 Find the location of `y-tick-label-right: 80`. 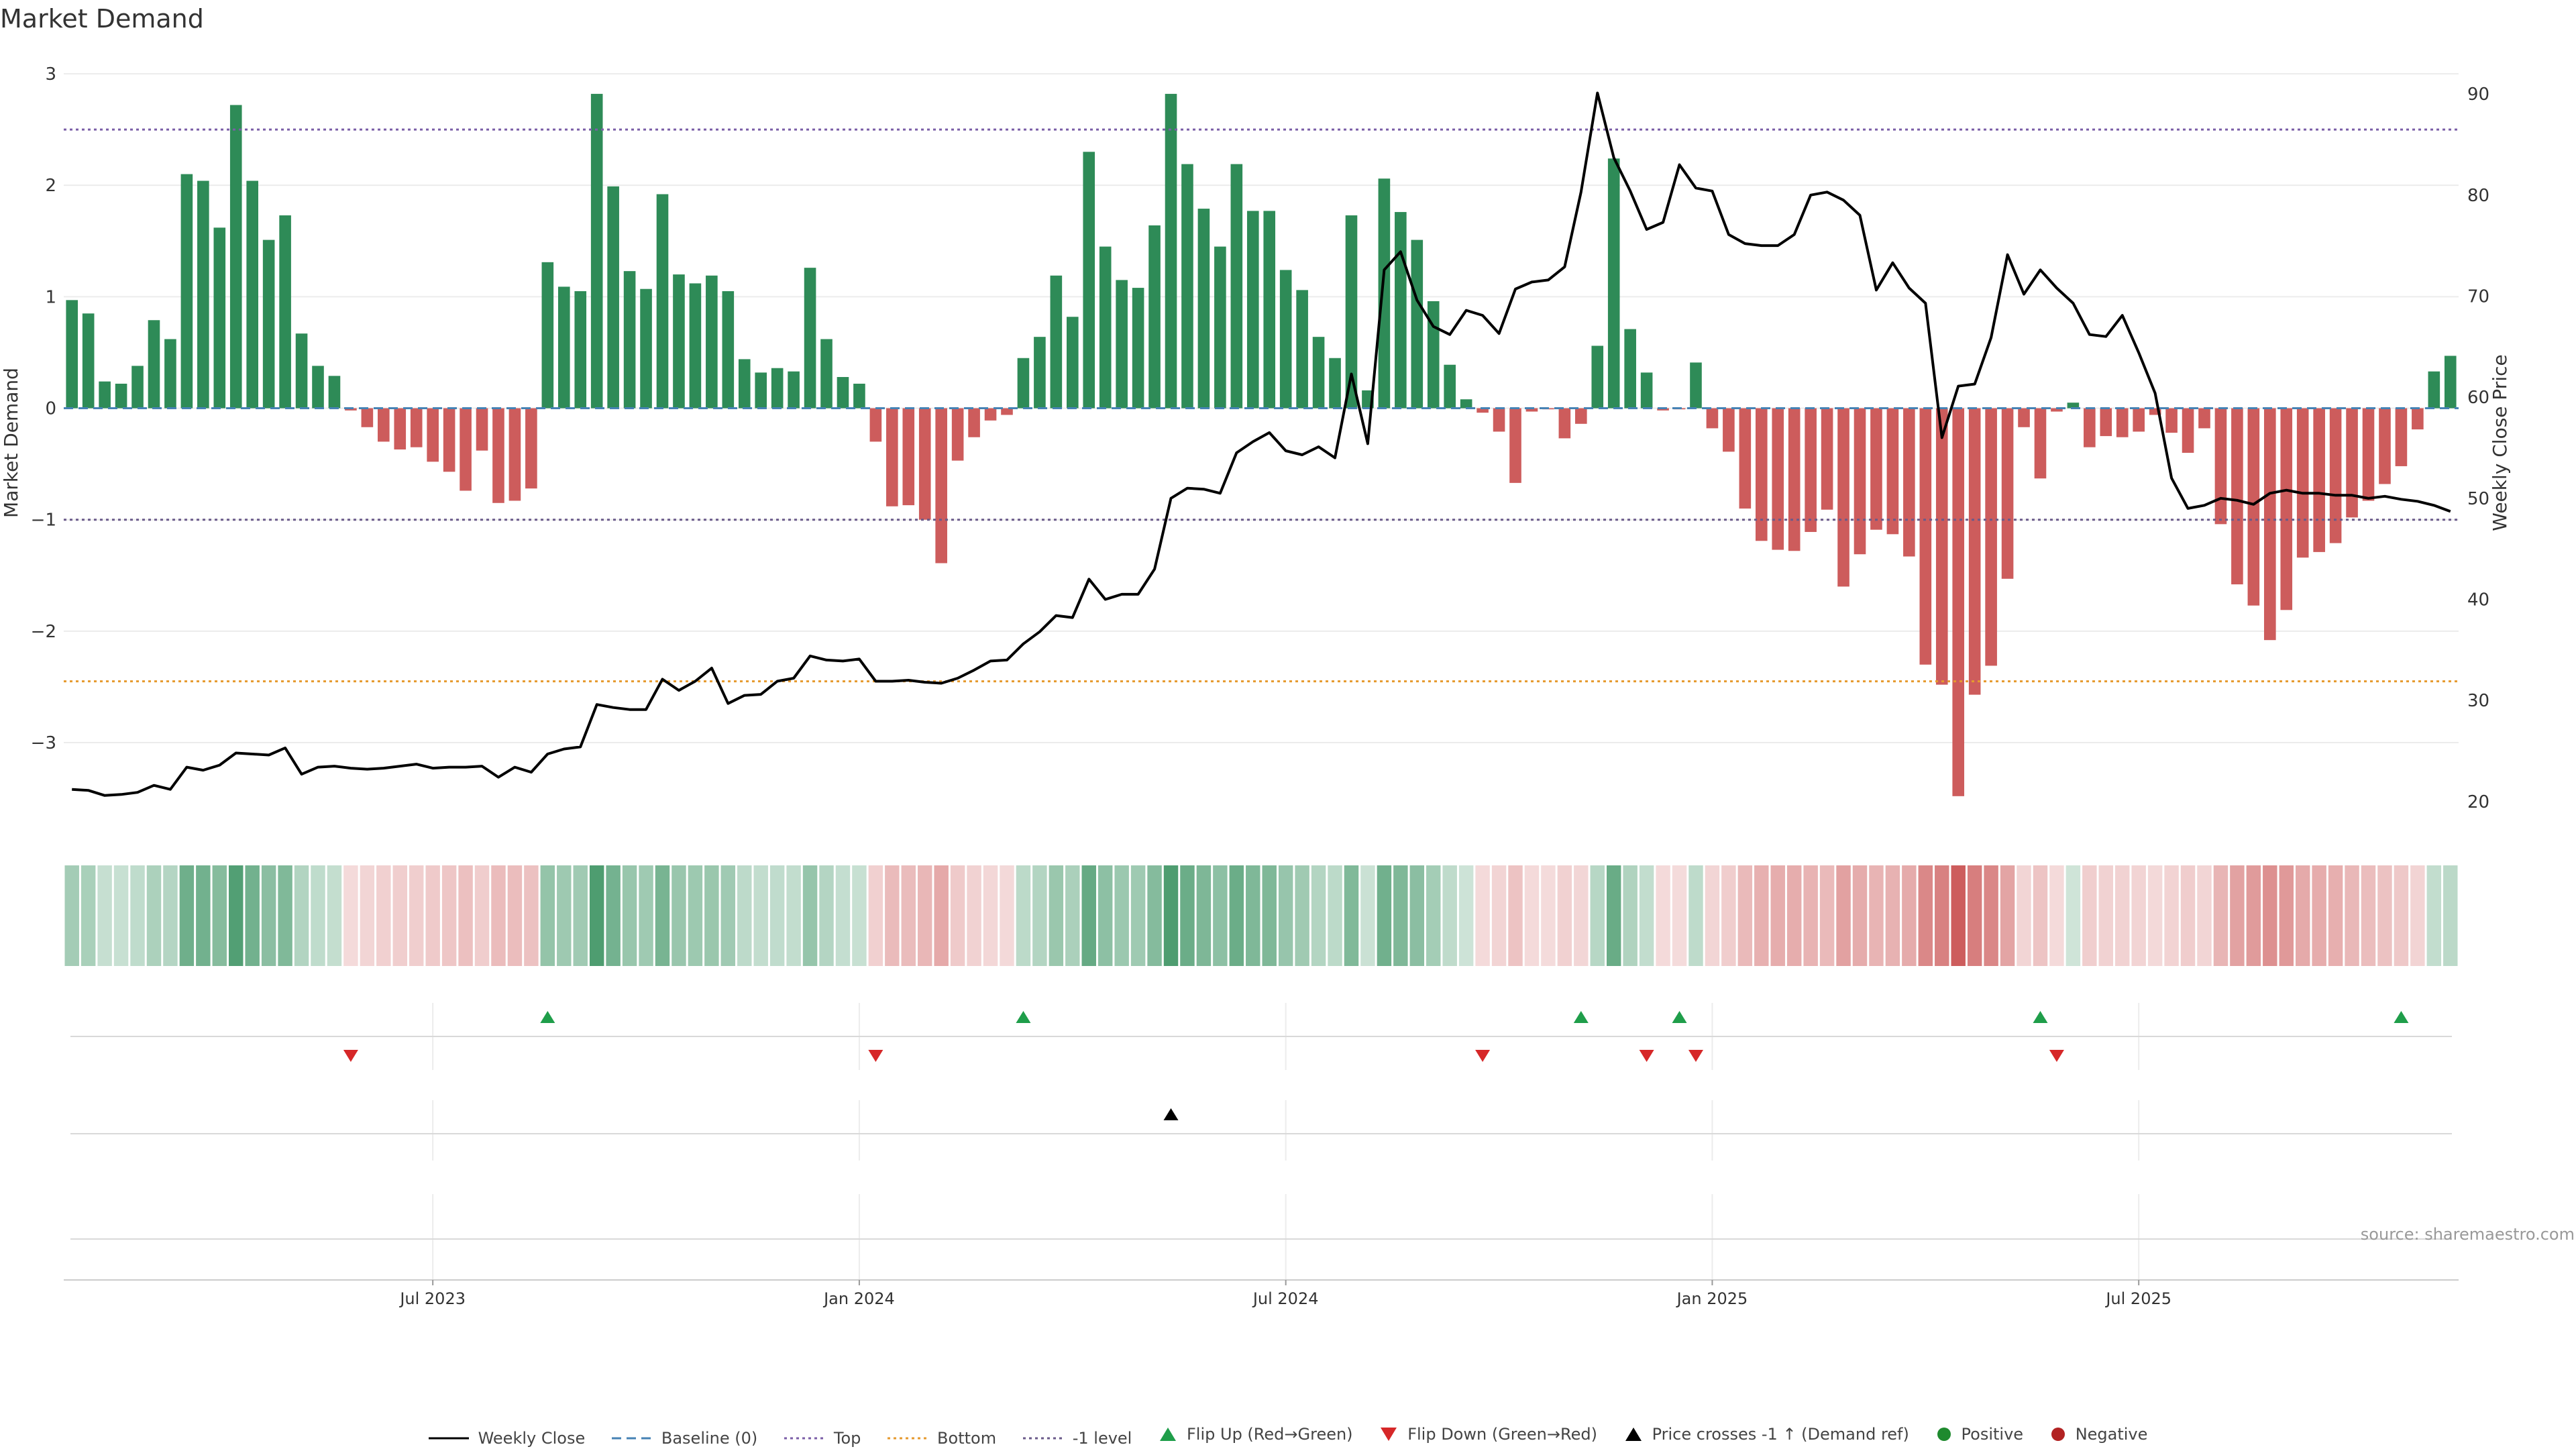

y-tick-label-right: 80 is located at coordinates (2478, 196).